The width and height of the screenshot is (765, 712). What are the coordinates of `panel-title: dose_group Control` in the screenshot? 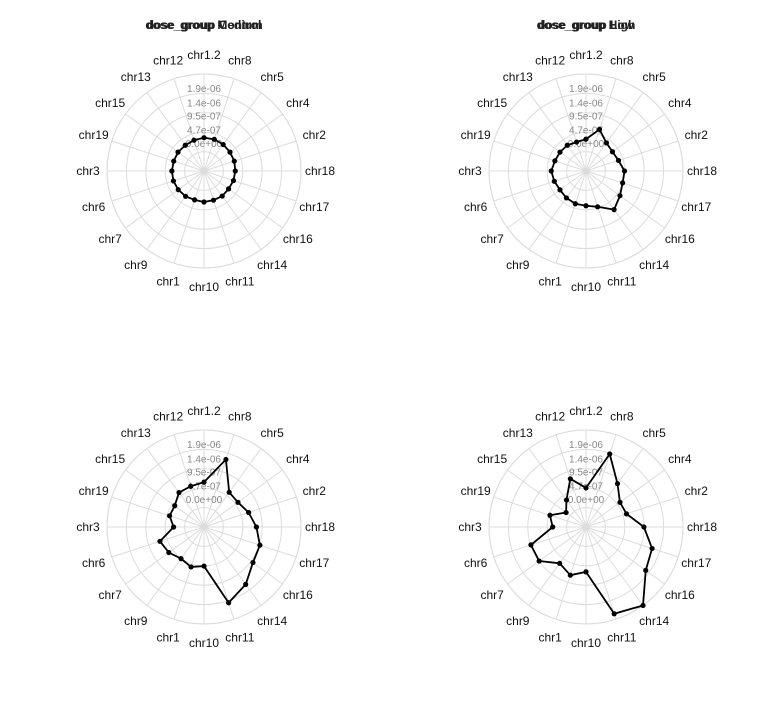 It's located at (204, 25).